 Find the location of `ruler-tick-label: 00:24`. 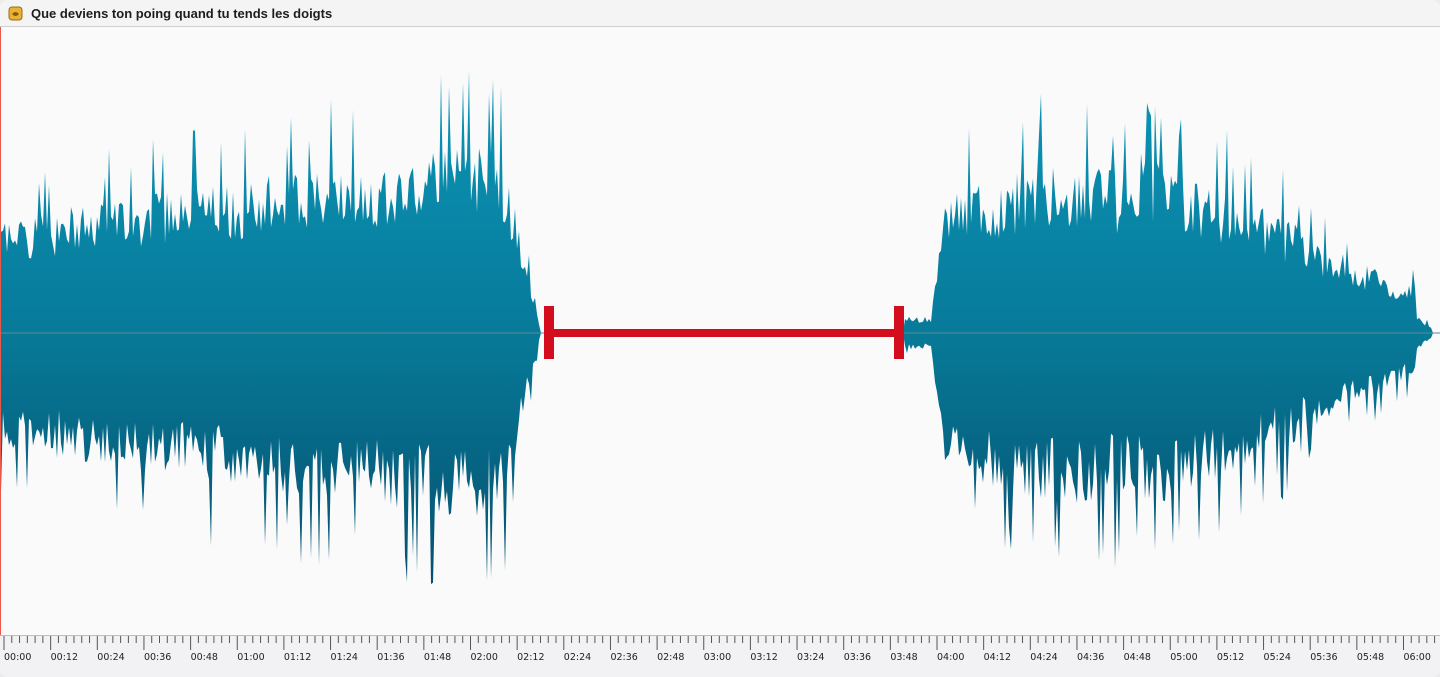

ruler-tick-label: 00:24 is located at coordinates (110, 657).